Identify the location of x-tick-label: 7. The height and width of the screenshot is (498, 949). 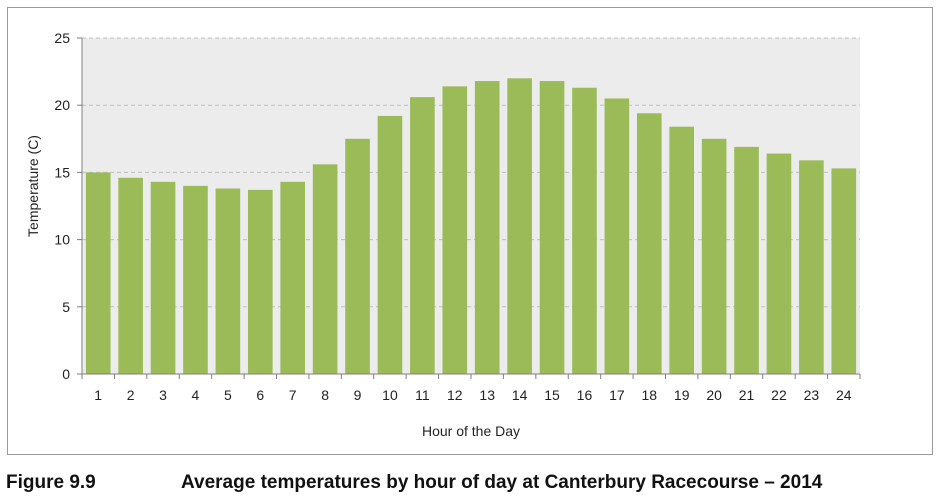
(293, 395).